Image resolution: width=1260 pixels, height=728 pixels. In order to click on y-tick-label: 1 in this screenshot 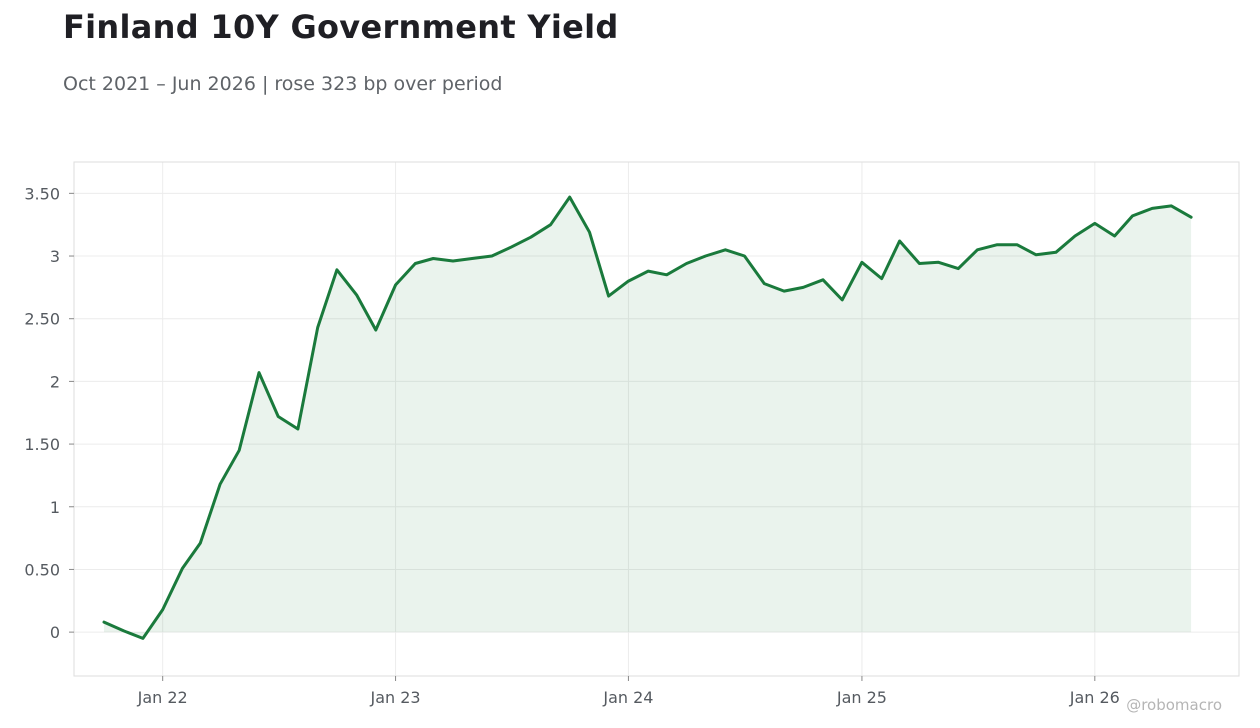, I will do `click(55, 507)`.